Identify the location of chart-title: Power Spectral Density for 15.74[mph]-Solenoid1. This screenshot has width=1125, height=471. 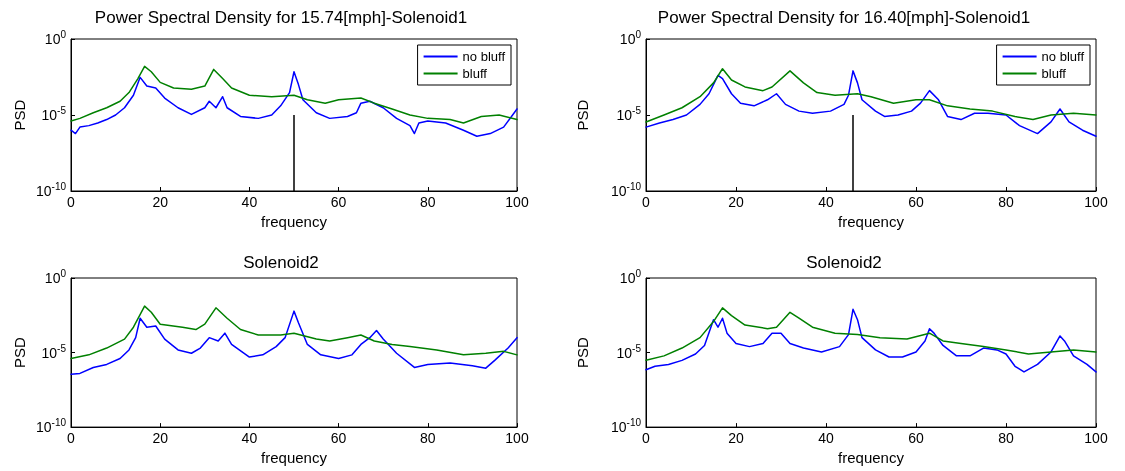
(281, 17).